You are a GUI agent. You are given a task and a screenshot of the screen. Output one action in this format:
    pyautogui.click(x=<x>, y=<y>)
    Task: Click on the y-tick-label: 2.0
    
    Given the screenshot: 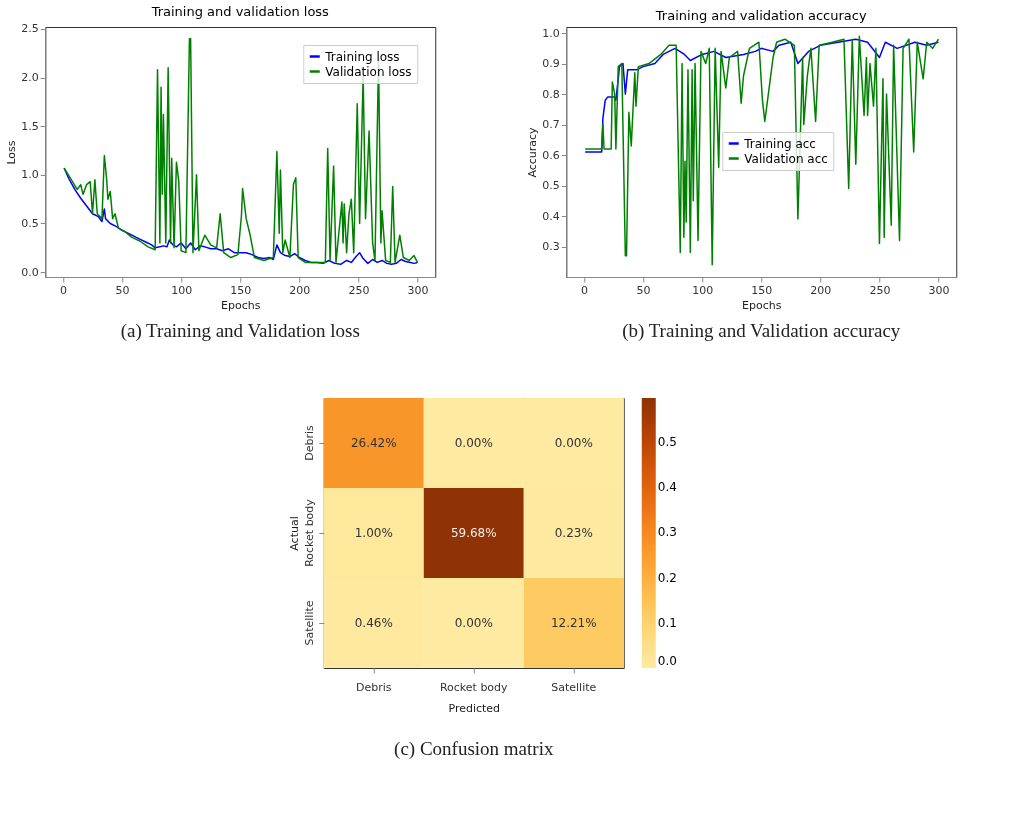 What is the action you would take?
    pyautogui.click(x=30, y=78)
    